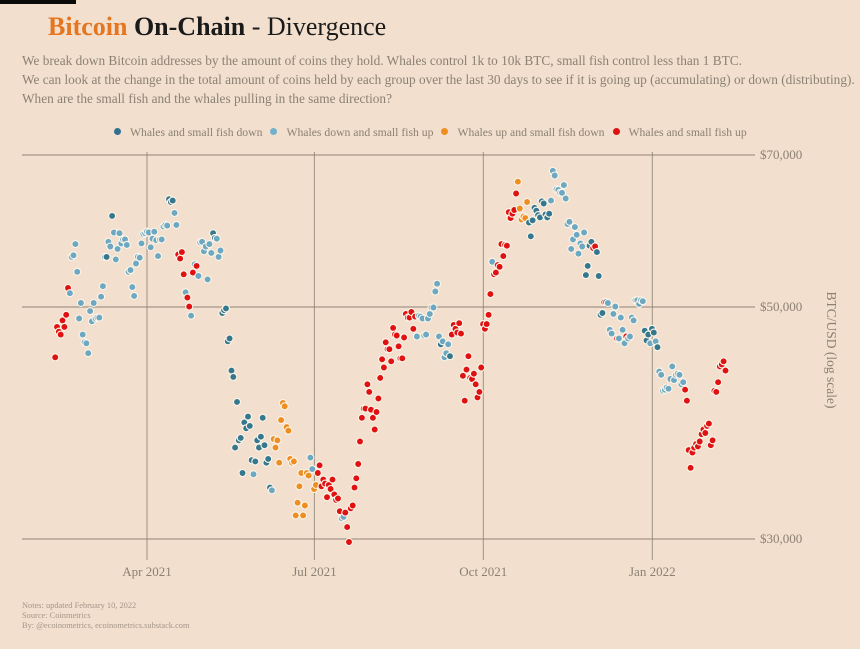  I want to click on svg-text: BTC/USD (log scale), so click(831, 350).